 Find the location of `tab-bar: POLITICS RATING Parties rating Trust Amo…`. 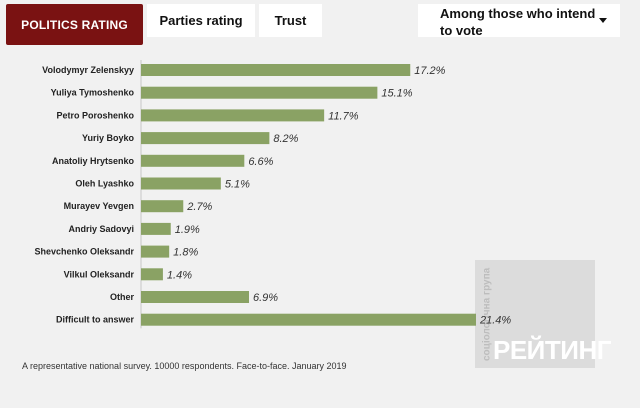

tab-bar: POLITICS RATING Parties rating Trust Amo… is located at coordinates (320, 25).